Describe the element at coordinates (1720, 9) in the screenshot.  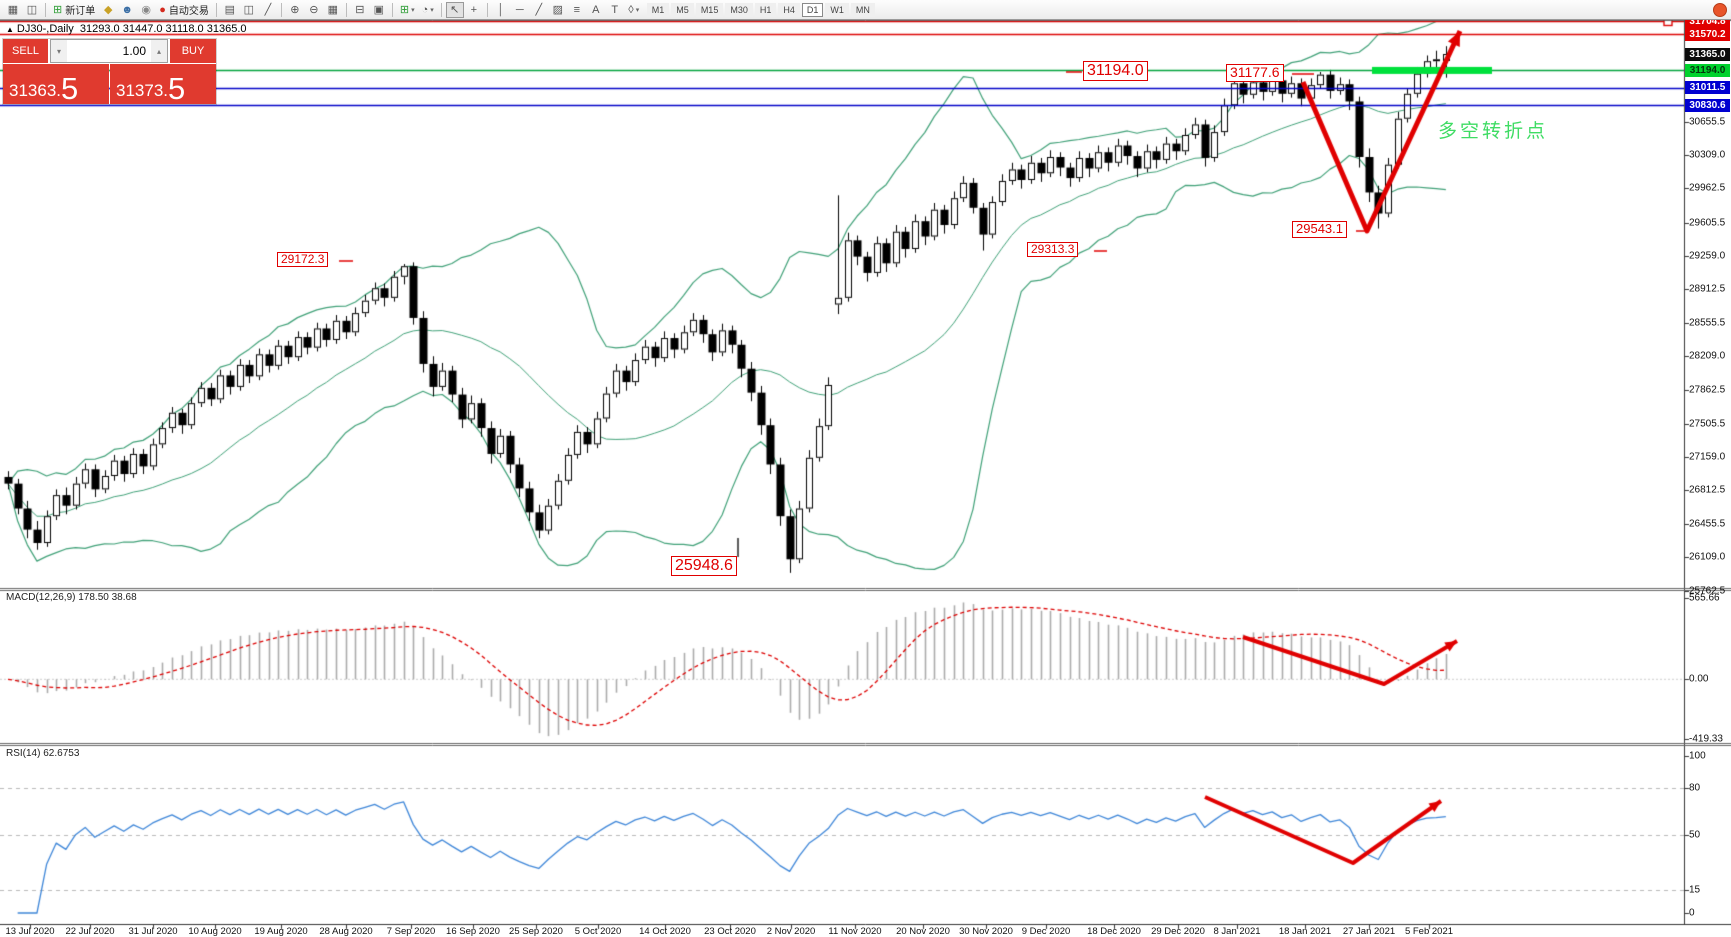
I see `community-icon` at that location.